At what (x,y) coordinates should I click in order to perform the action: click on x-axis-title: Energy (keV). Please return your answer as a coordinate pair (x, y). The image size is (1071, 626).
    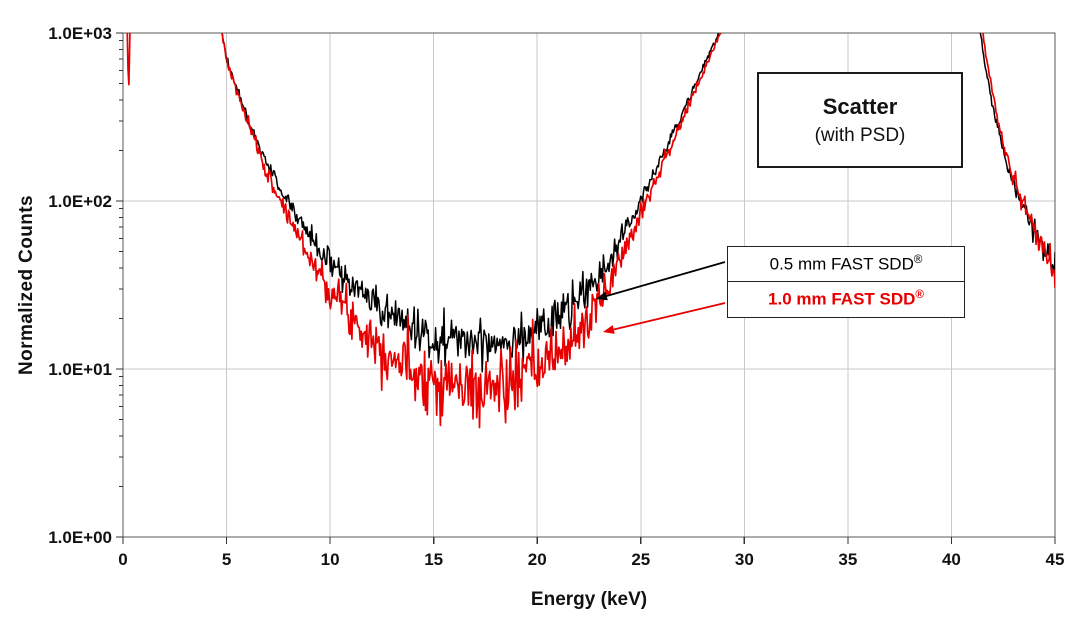
    Looking at the image, I should click on (589, 599).